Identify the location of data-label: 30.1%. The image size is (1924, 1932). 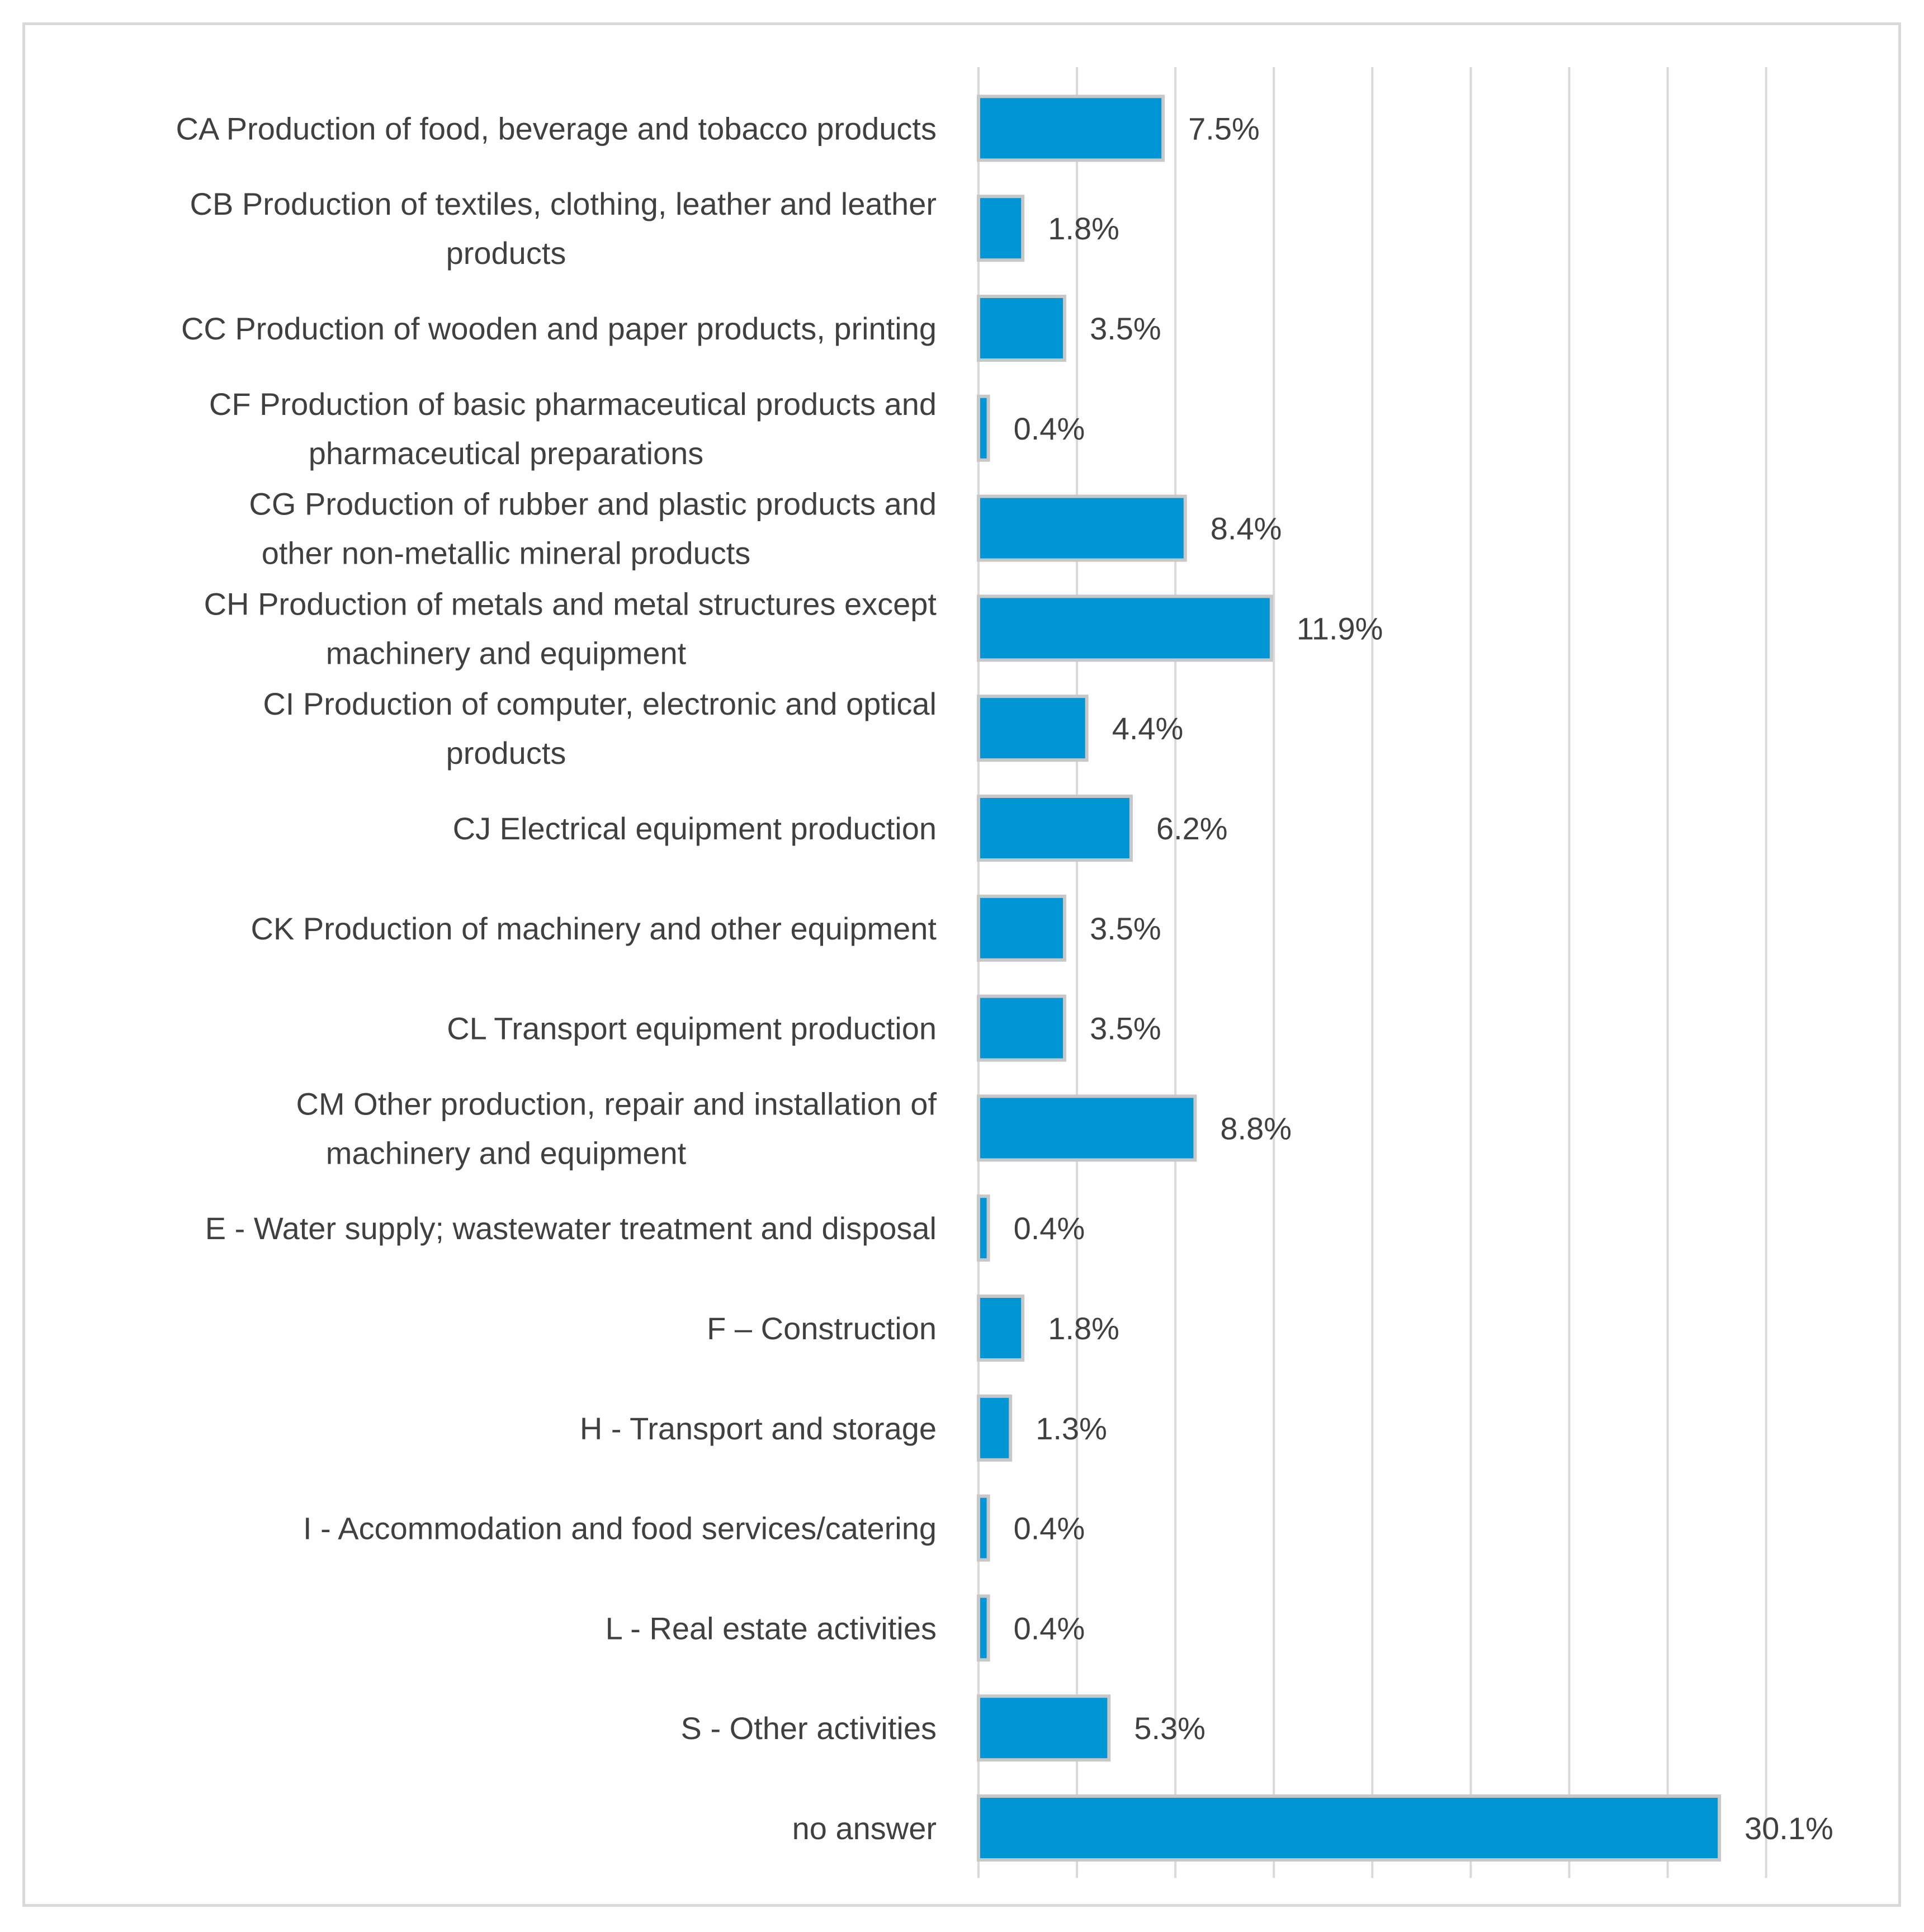
(1789, 1828).